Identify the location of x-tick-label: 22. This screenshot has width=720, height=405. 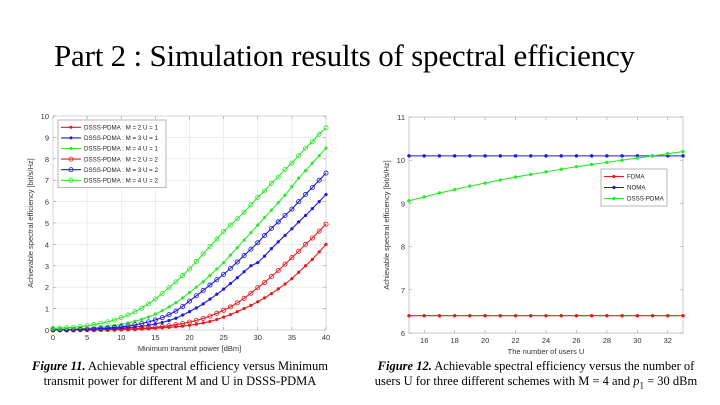
(515, 340).